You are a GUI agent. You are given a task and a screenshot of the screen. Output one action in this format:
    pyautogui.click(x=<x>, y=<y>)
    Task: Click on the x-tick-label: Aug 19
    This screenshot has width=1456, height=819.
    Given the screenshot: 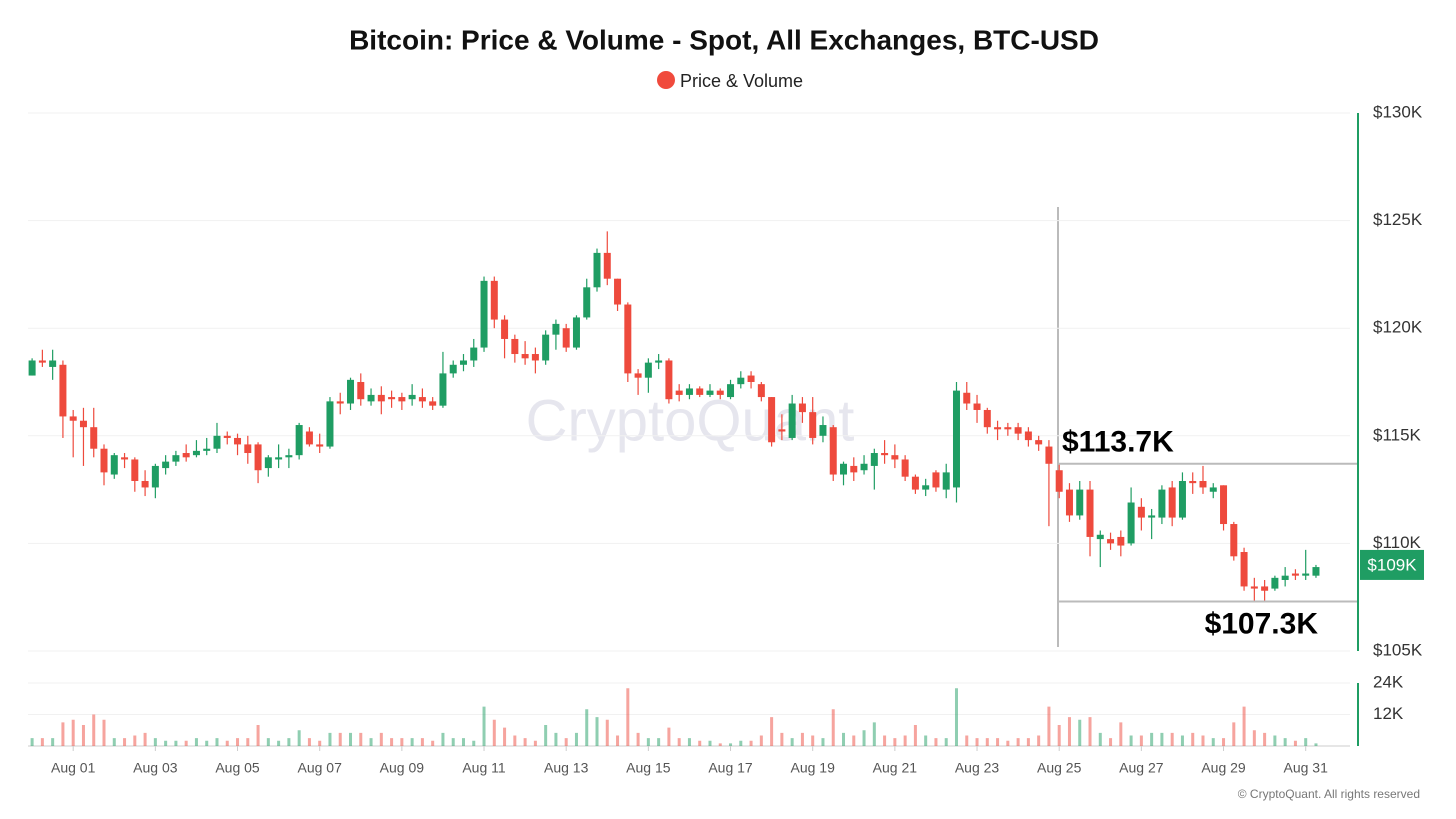 What is the action you would take?
    pyautogui.click(x=813, y=768)
    